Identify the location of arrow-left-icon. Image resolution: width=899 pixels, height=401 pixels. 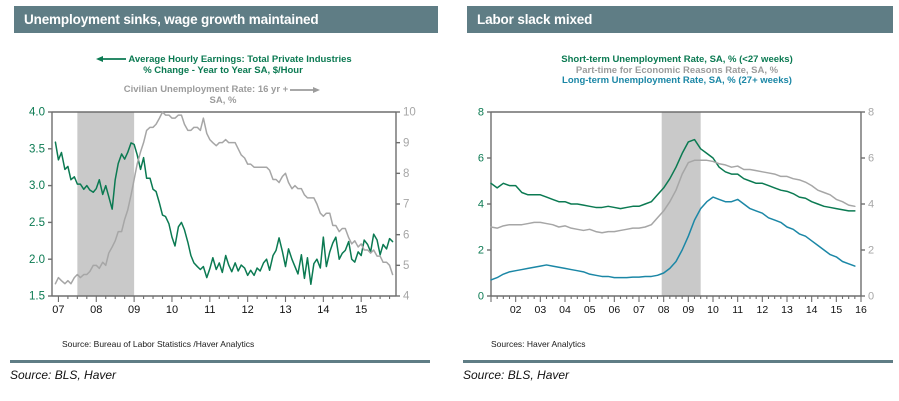
(111, 59).